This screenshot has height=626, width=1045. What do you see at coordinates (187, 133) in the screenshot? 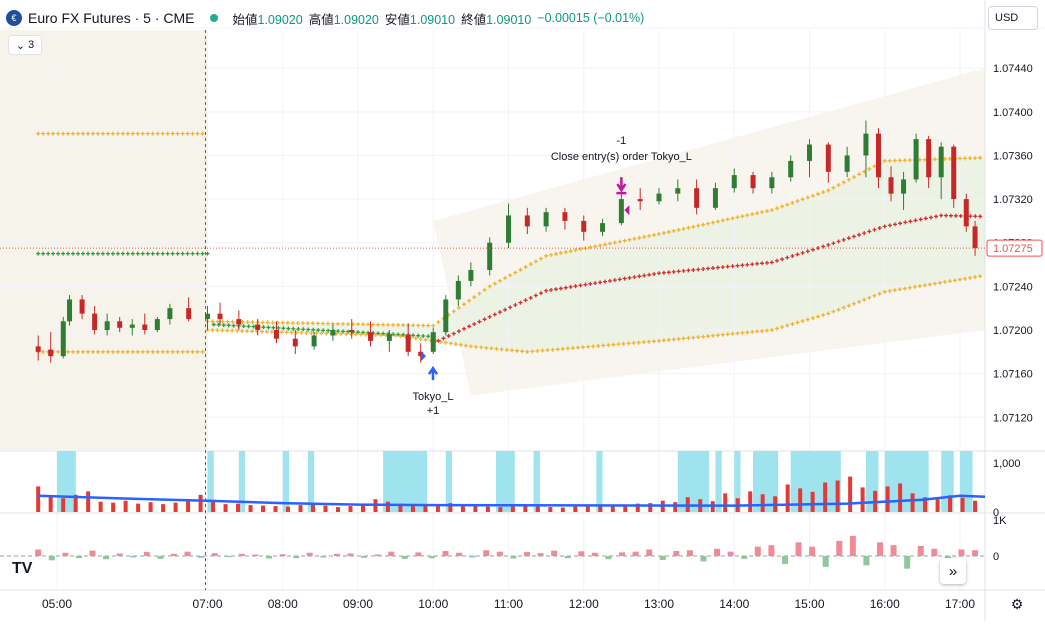
I see `upper-band-pre-marker` at bounding box center [187, 133].